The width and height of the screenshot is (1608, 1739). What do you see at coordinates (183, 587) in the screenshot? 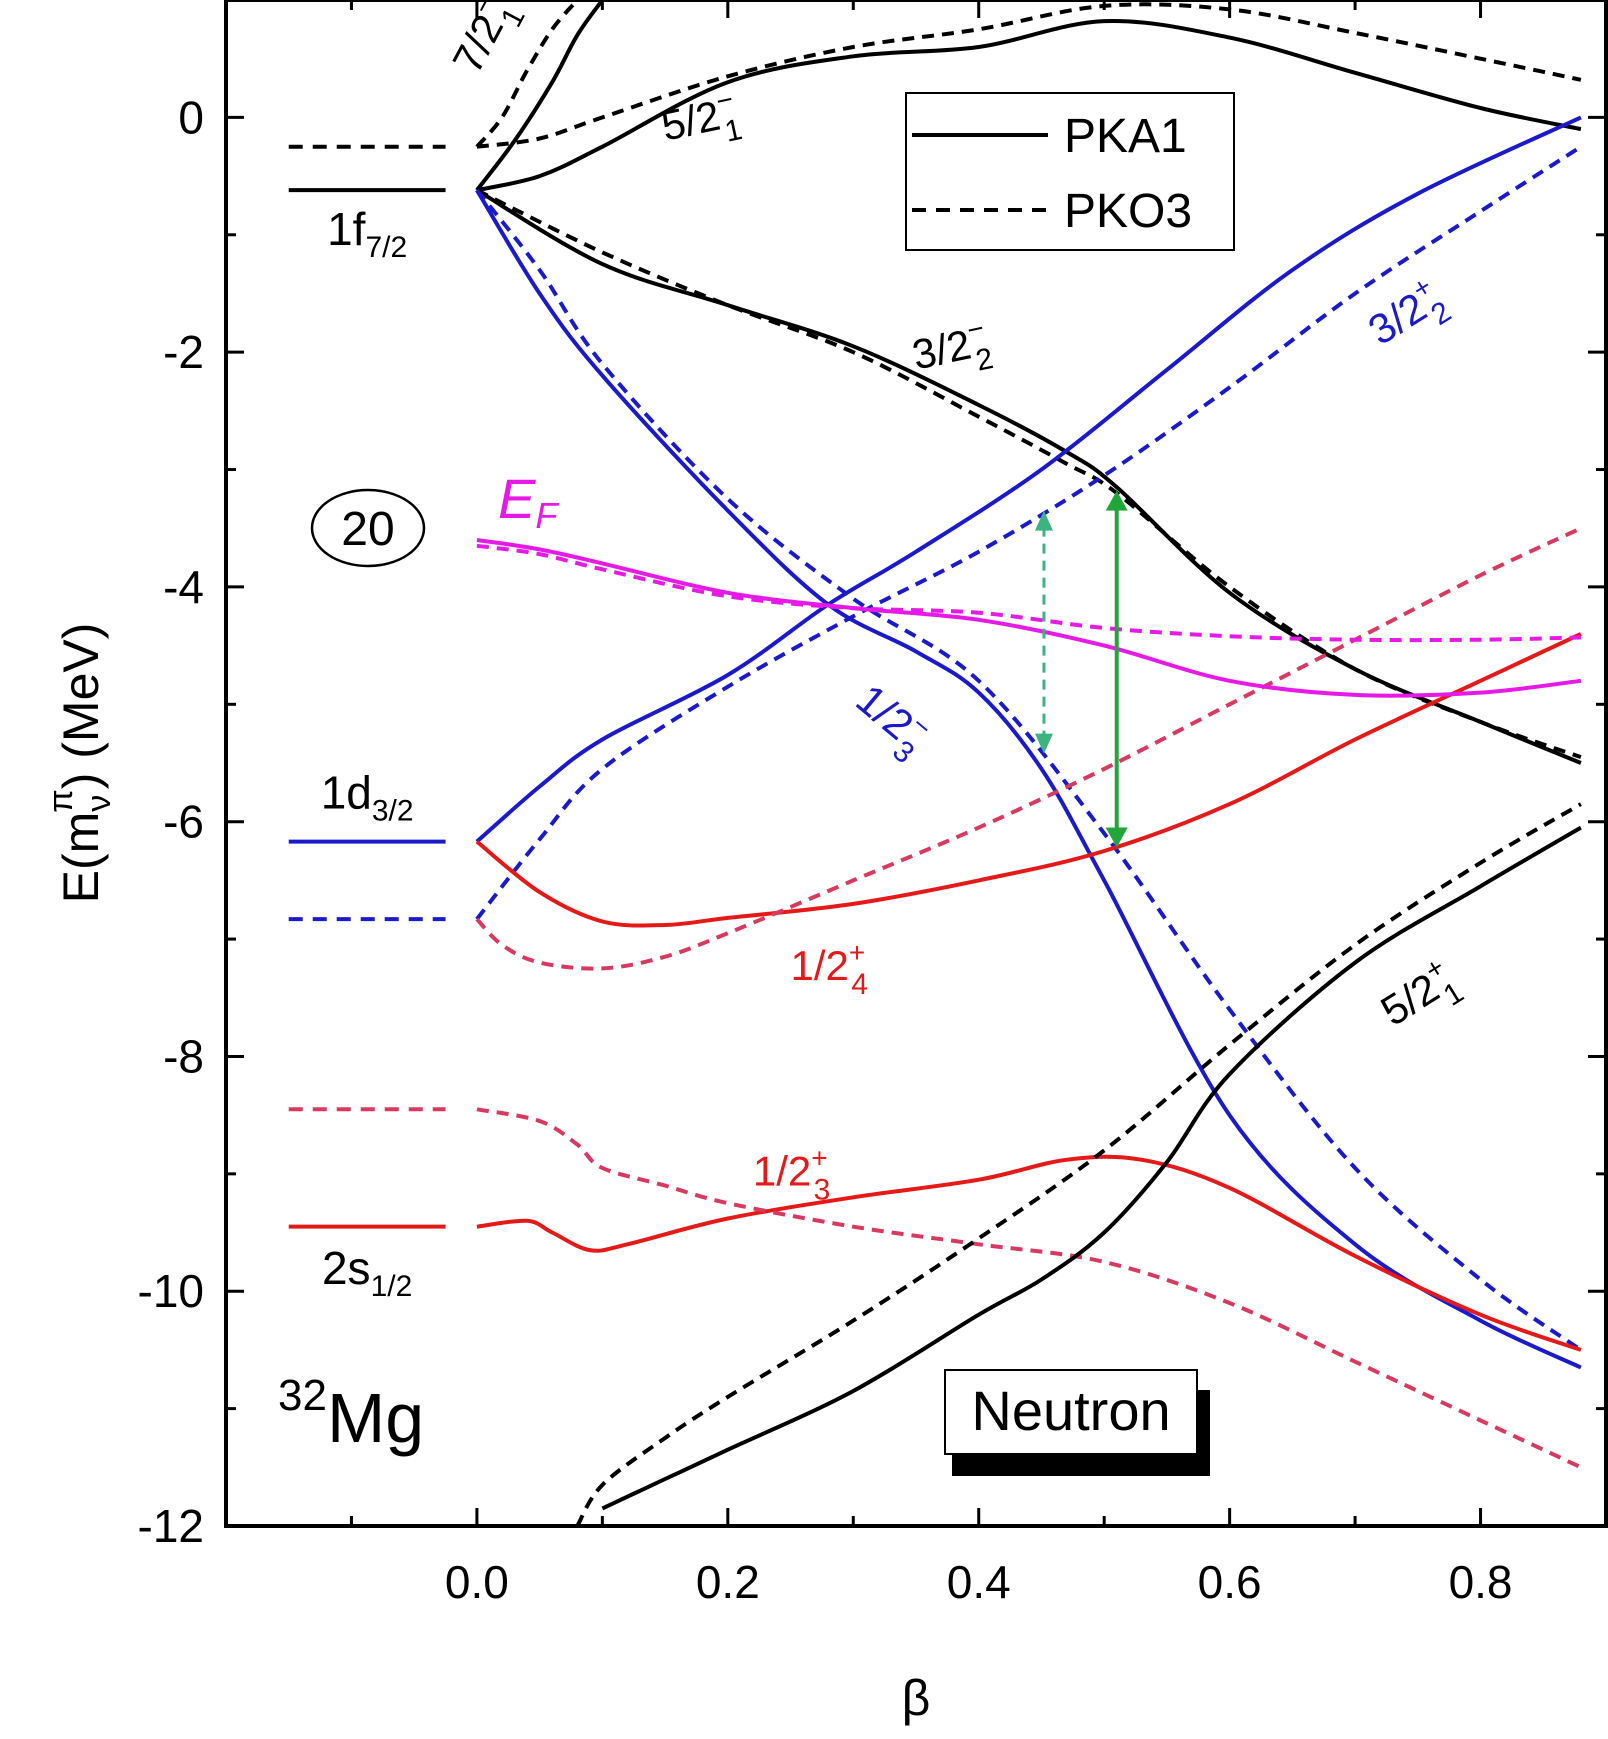
I see `y-tick-label: -4` at bounding box center [183, 587].